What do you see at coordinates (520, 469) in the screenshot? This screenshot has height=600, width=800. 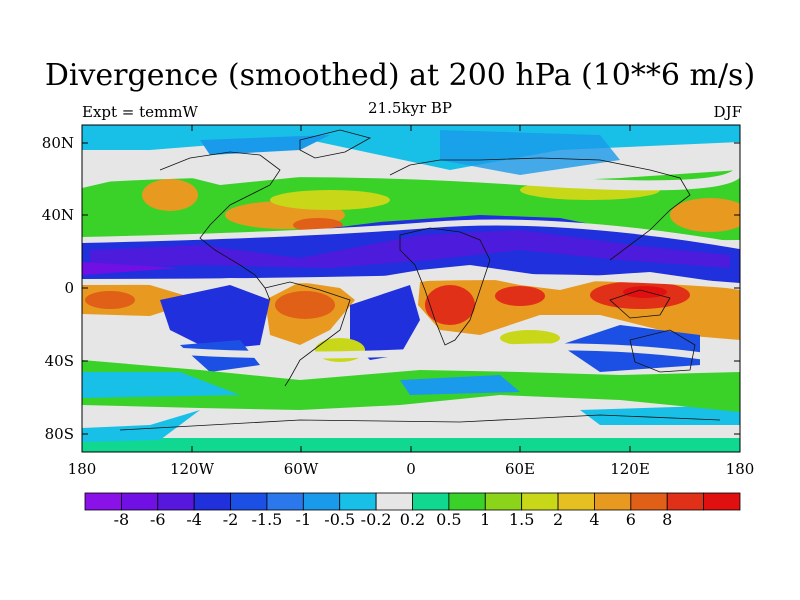 I see `x-tick-label: 60E` at bounding box center [520, 469].